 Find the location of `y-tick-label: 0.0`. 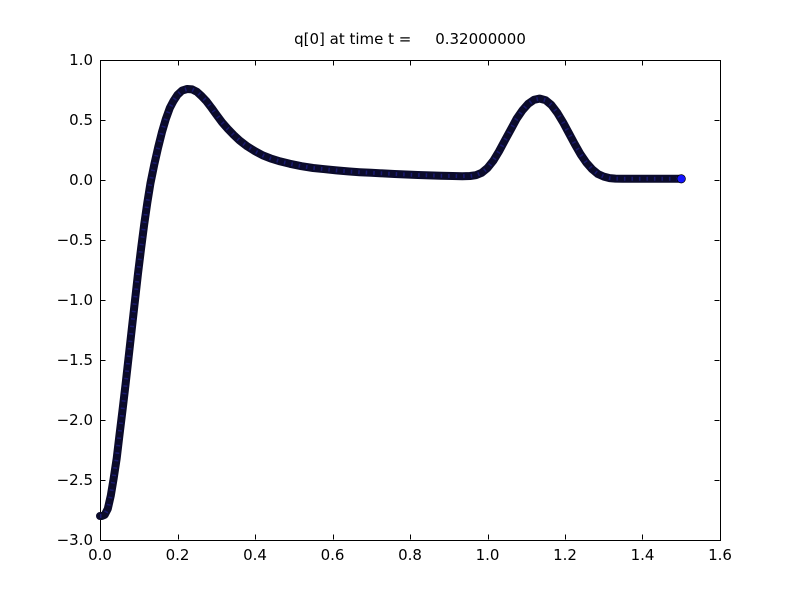

y-tick-label: 0.0 is located at coordinates (81, 180).